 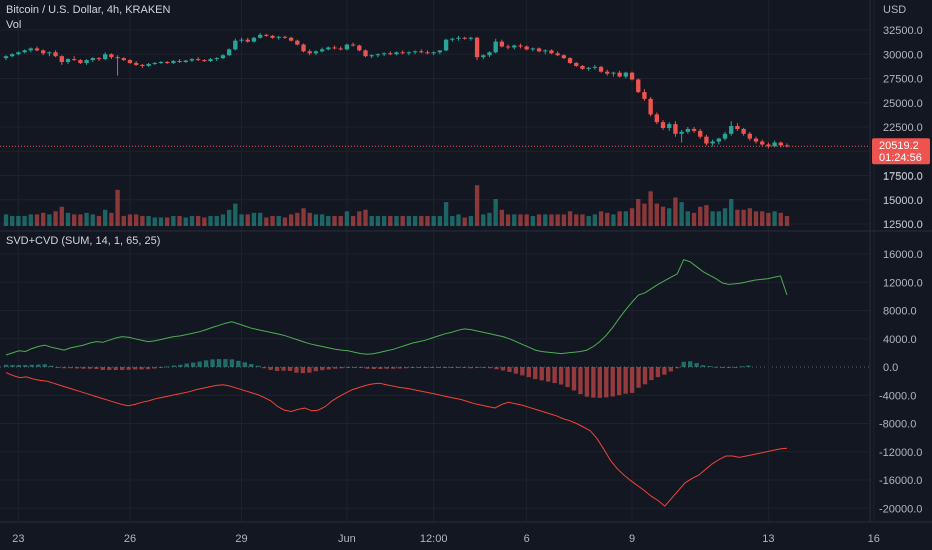 What do you see at coordinates (396, 307) in the screenshot?
I see `positive-cvd-line` at bounding box center [396, 307].